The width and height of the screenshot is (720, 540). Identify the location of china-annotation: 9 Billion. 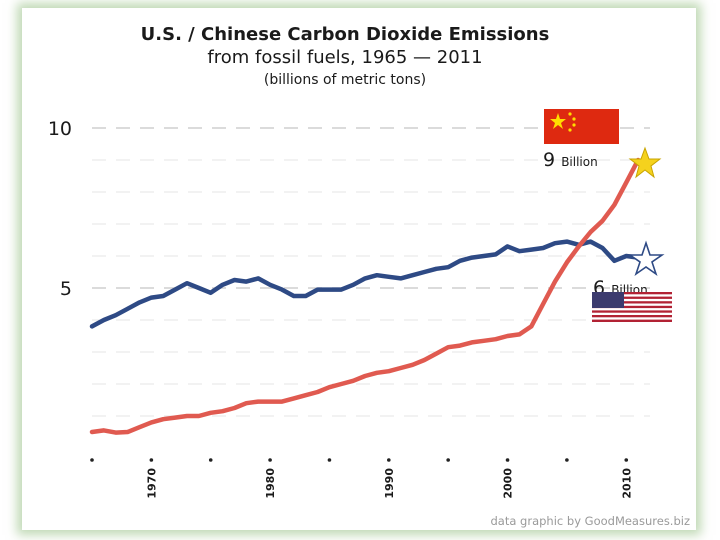
(570, 160).